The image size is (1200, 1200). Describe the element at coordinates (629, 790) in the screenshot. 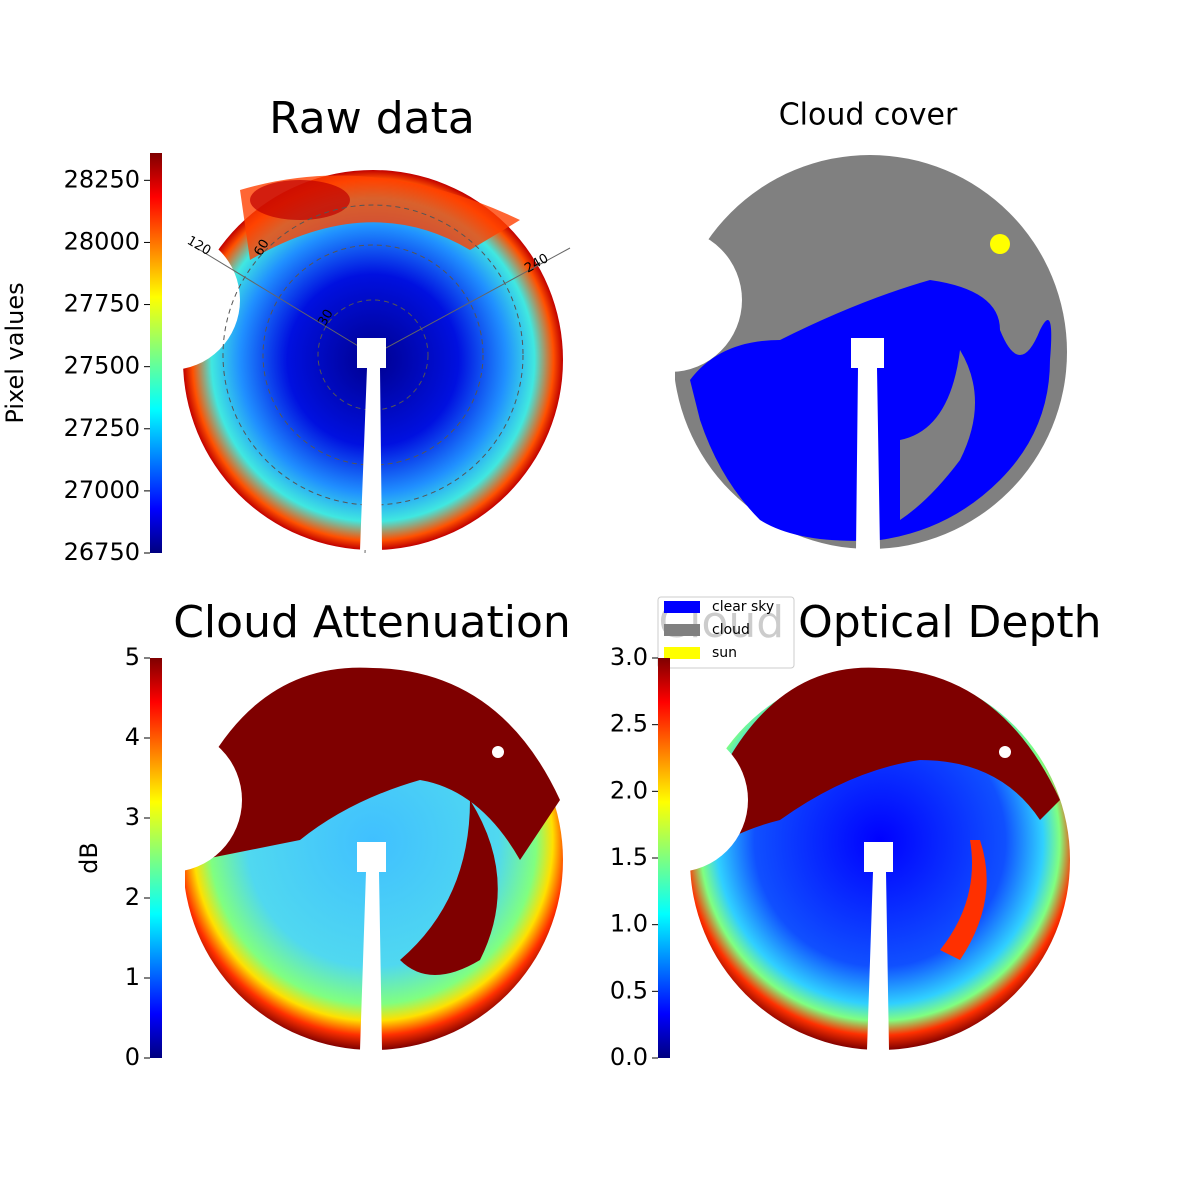

I see `colorbar-tick-label: 2.0` at that location.